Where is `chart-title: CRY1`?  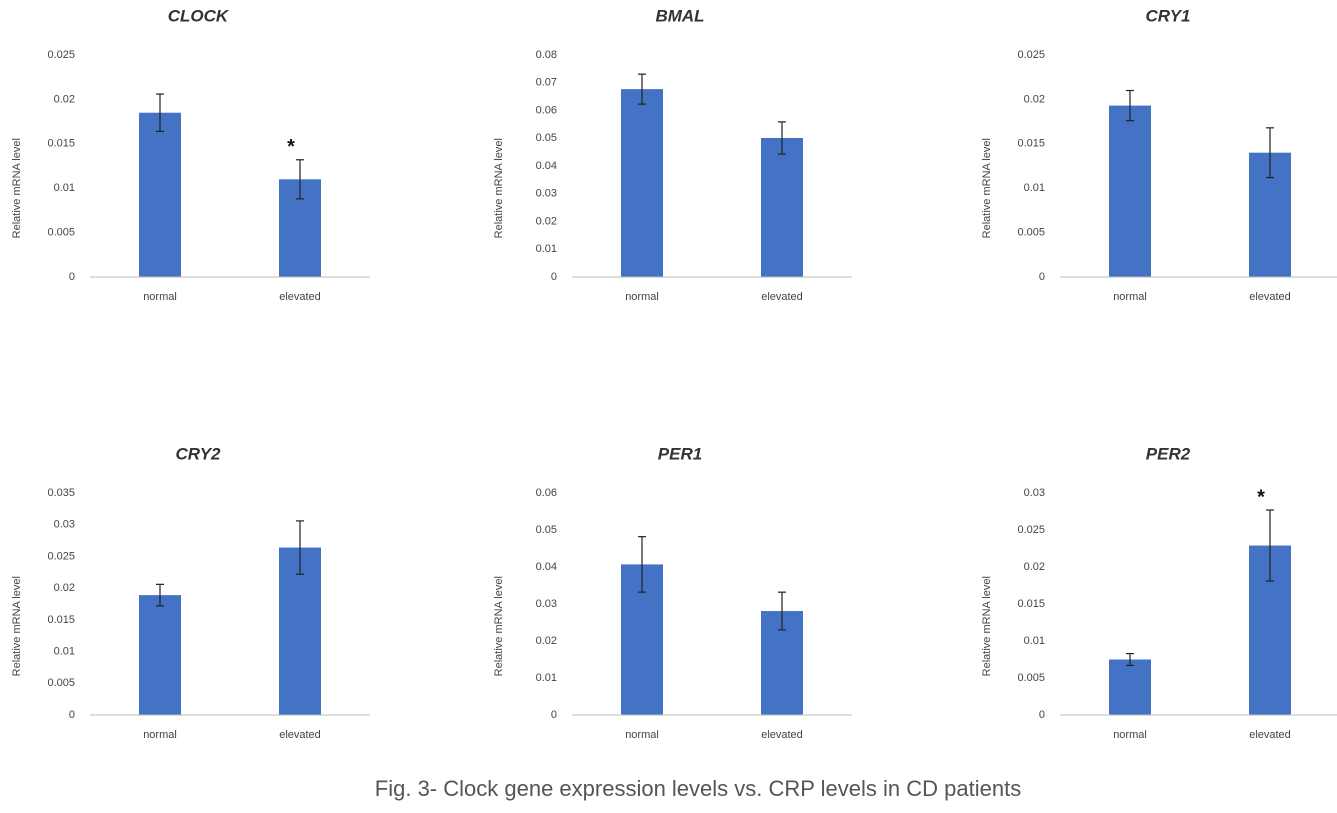
chart-title: CRY1 is located at coordinates (1167, 15).